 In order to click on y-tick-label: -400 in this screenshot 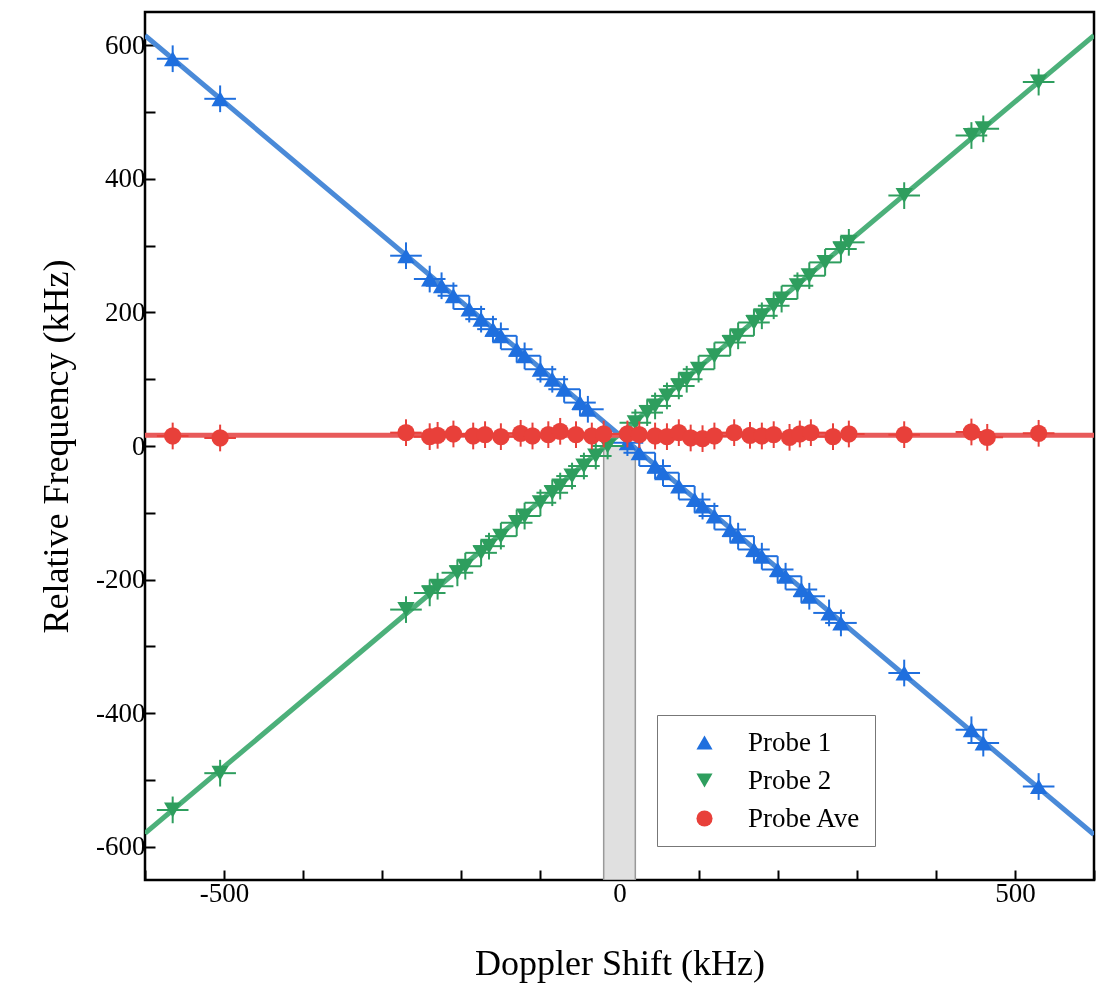, I will do `click(121, 712)`.